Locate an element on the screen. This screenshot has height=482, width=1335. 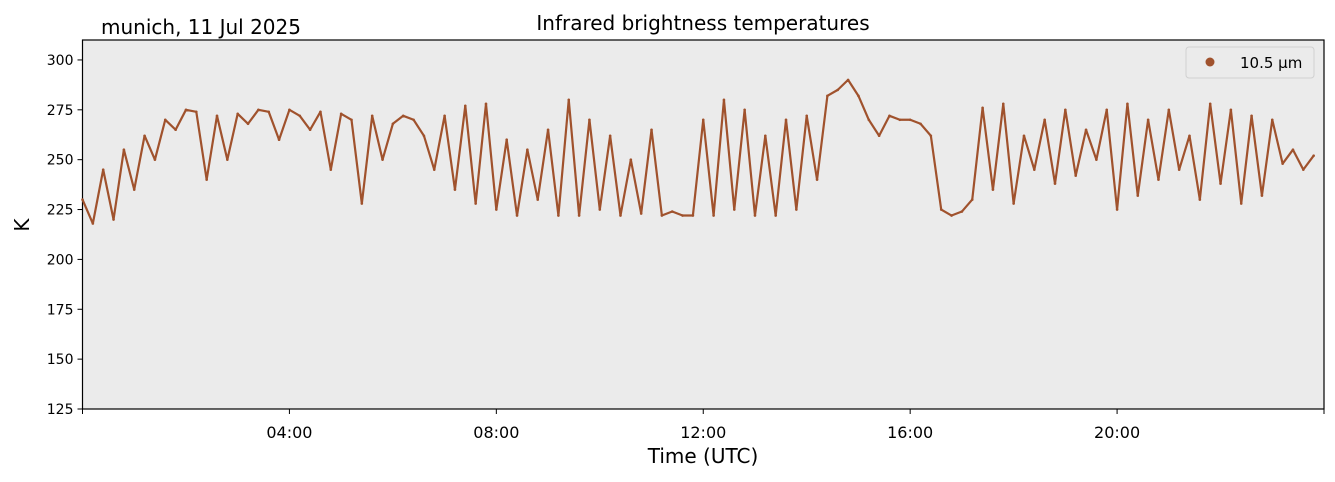
legend: 10.5 µm is located at coordinates (1250, 62).